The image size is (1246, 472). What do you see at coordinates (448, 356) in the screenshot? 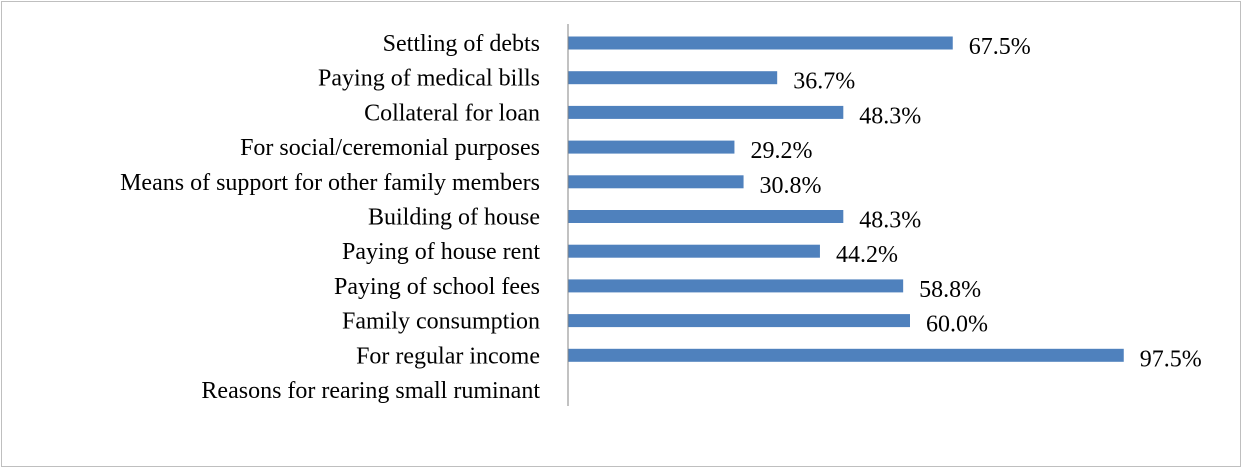
I see `category-label: For regular income` at bounding box center [448, 356].